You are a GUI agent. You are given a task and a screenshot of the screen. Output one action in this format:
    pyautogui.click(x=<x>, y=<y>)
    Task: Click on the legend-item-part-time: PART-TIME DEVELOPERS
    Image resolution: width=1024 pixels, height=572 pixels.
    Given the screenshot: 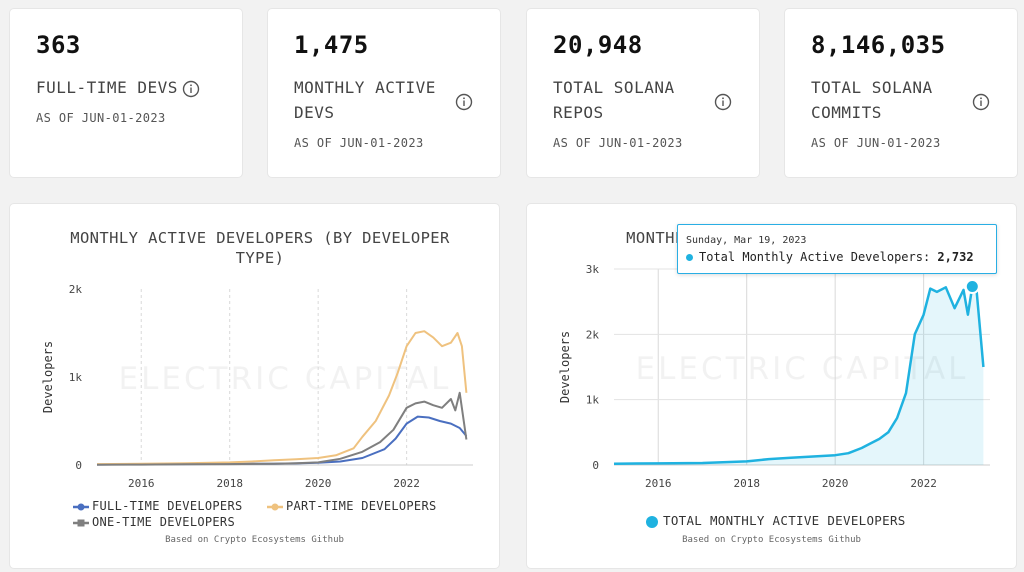 What is the action you would take?
    pyautogui.click(x=351, y=506)
    